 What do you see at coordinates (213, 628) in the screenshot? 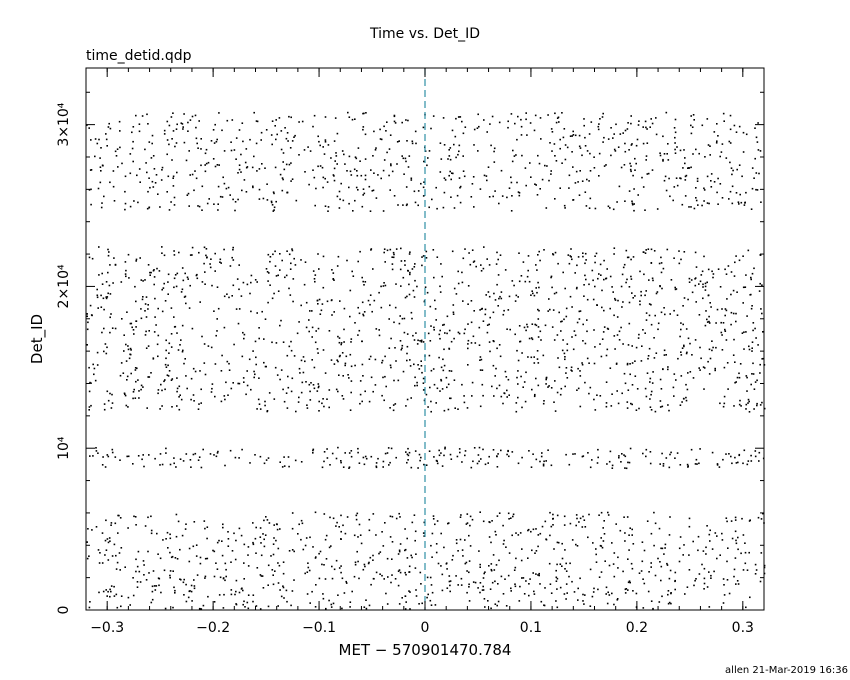
I see `x-tick-label: −0.2` at bounding box center [213, 628].